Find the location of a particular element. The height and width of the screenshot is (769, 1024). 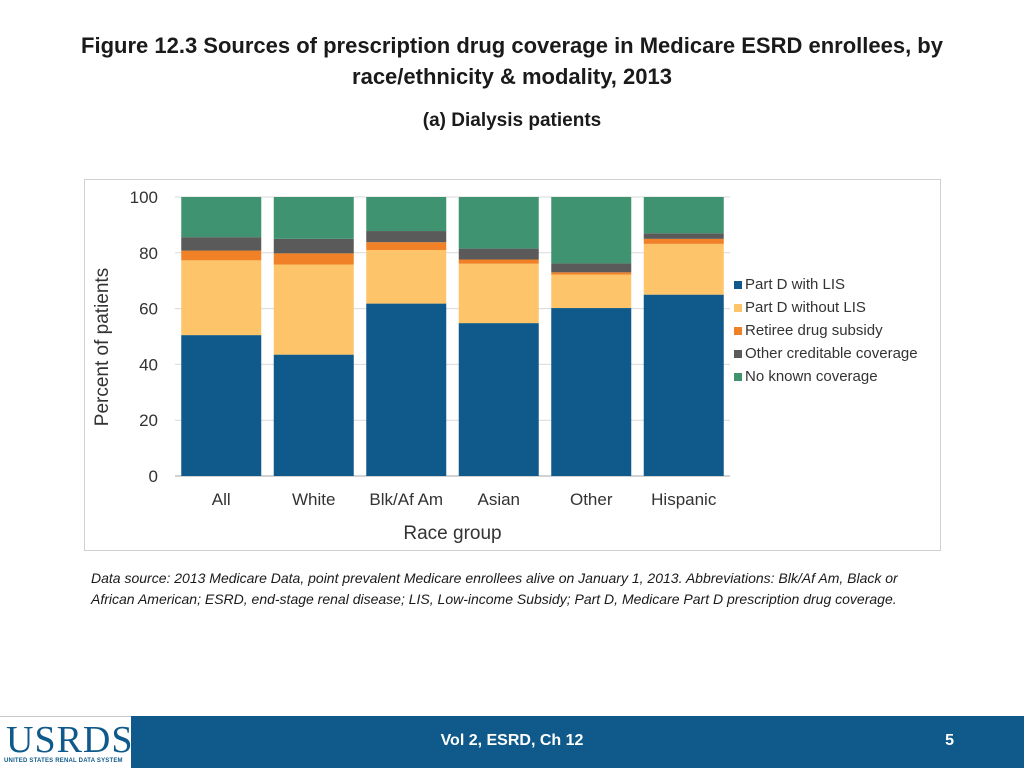

x-tick-label: Other is located at coordinates (591, 499).